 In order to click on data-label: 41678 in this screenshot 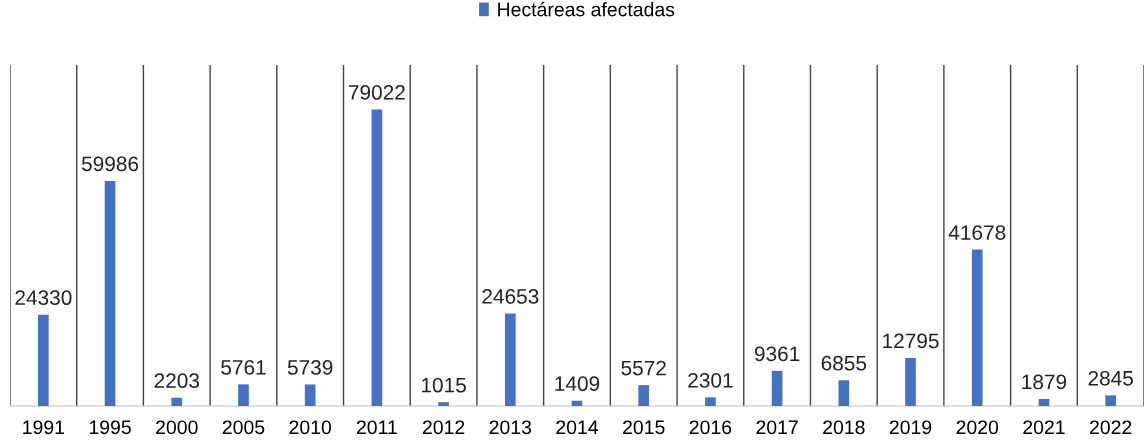, I will do `click(977, 232)`.